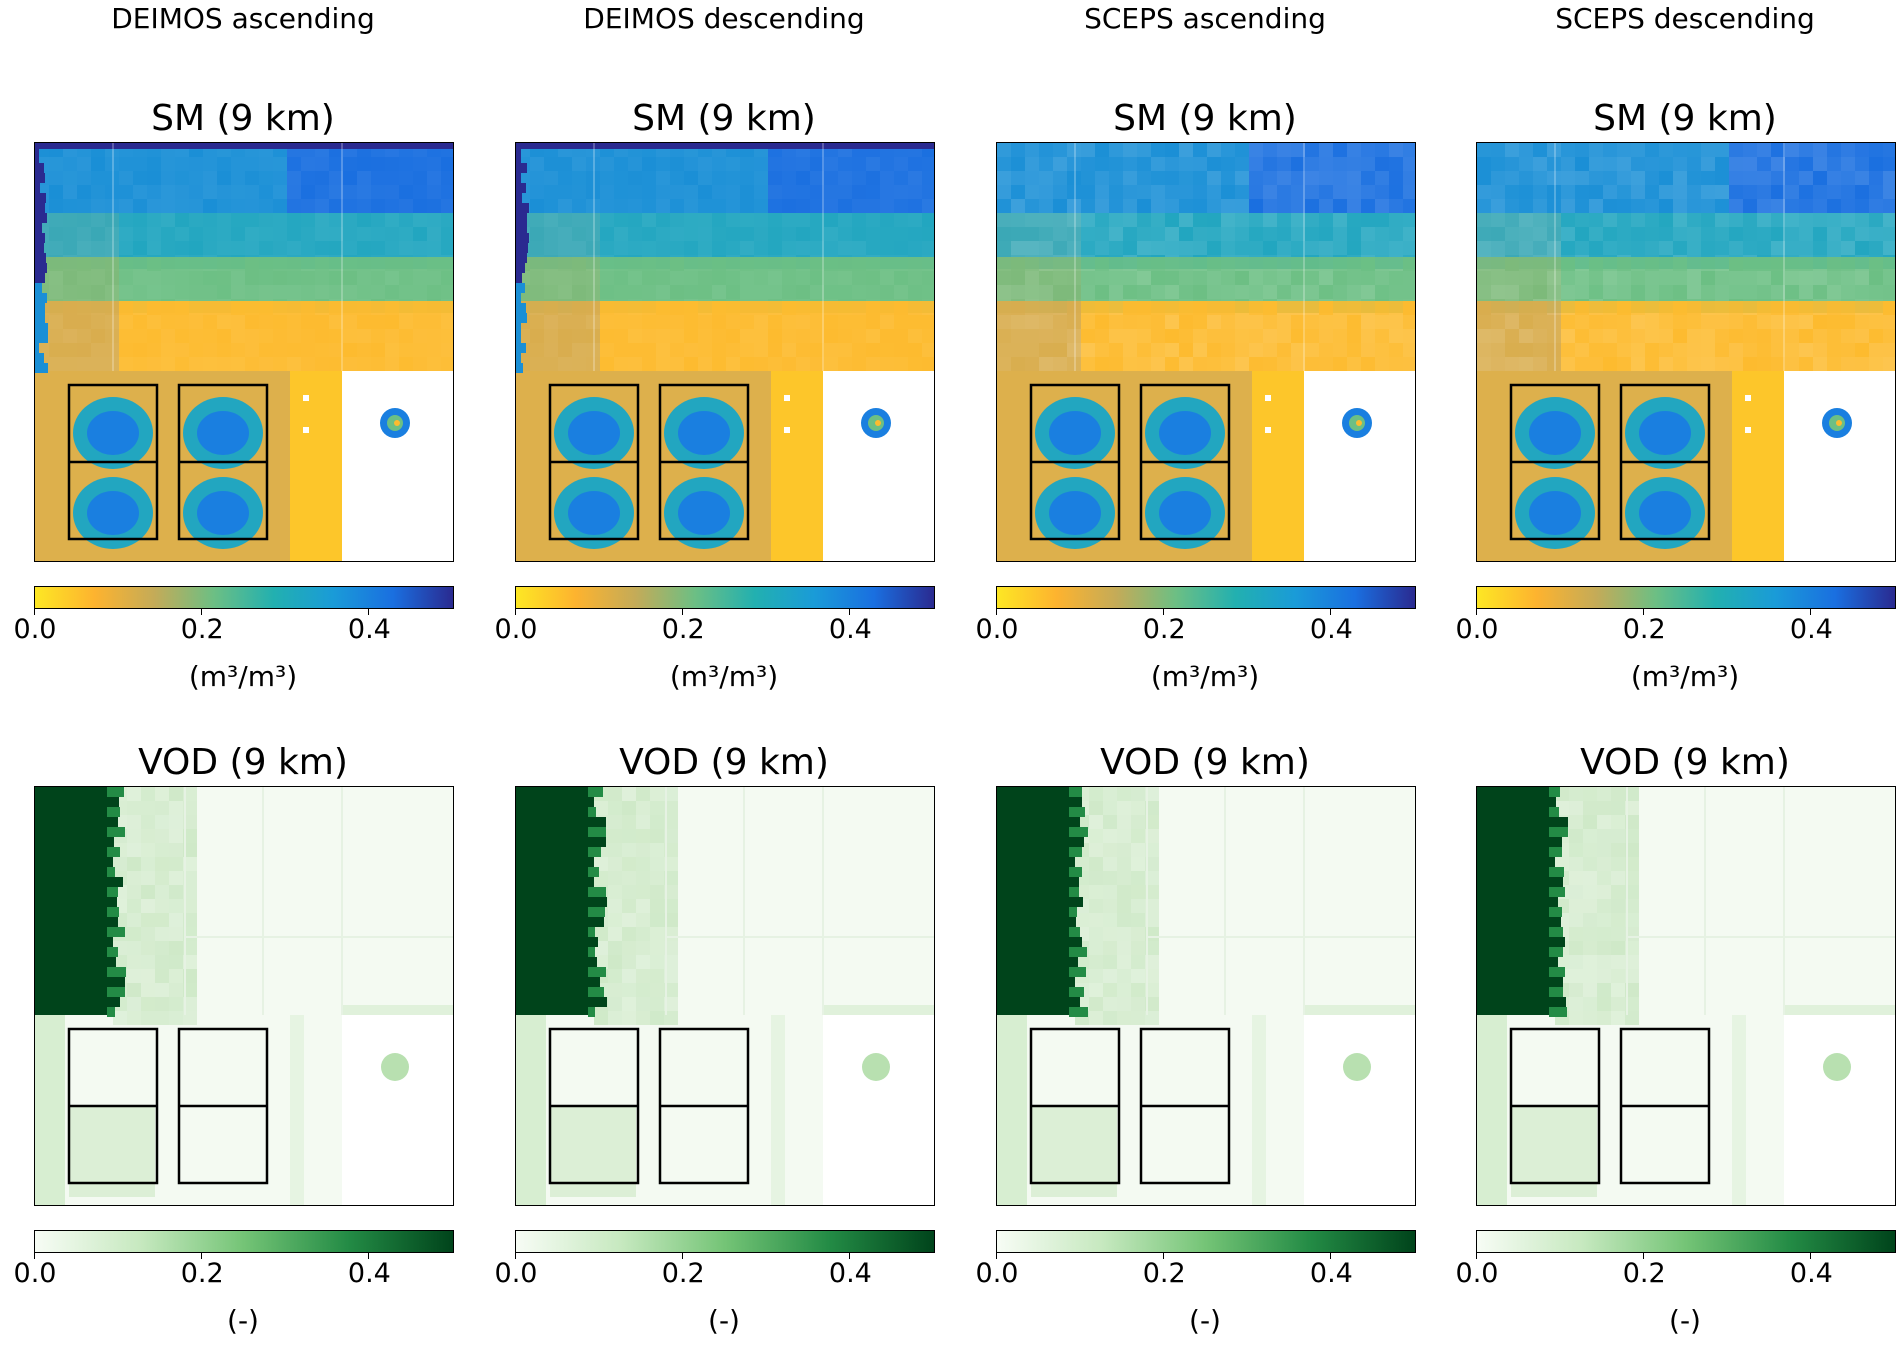  Describe the element at coordinates (1686, 352) in the screenshot. I see `sm-heatmap-svg` at that location.